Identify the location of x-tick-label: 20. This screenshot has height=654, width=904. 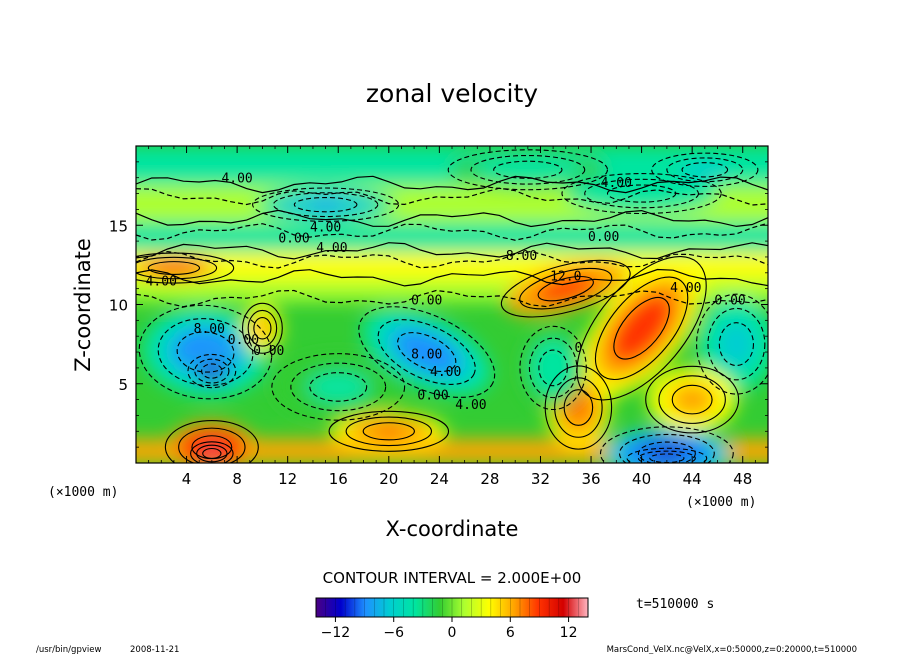
(388, 479).